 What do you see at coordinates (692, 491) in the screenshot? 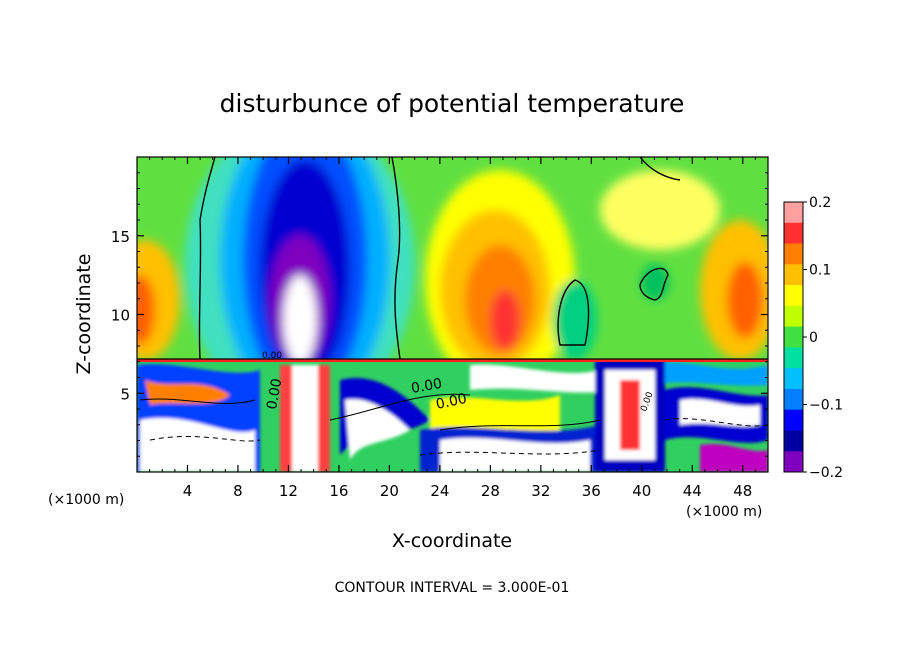
I see `x-tick-label: 44` at bounding box center [692, 491].